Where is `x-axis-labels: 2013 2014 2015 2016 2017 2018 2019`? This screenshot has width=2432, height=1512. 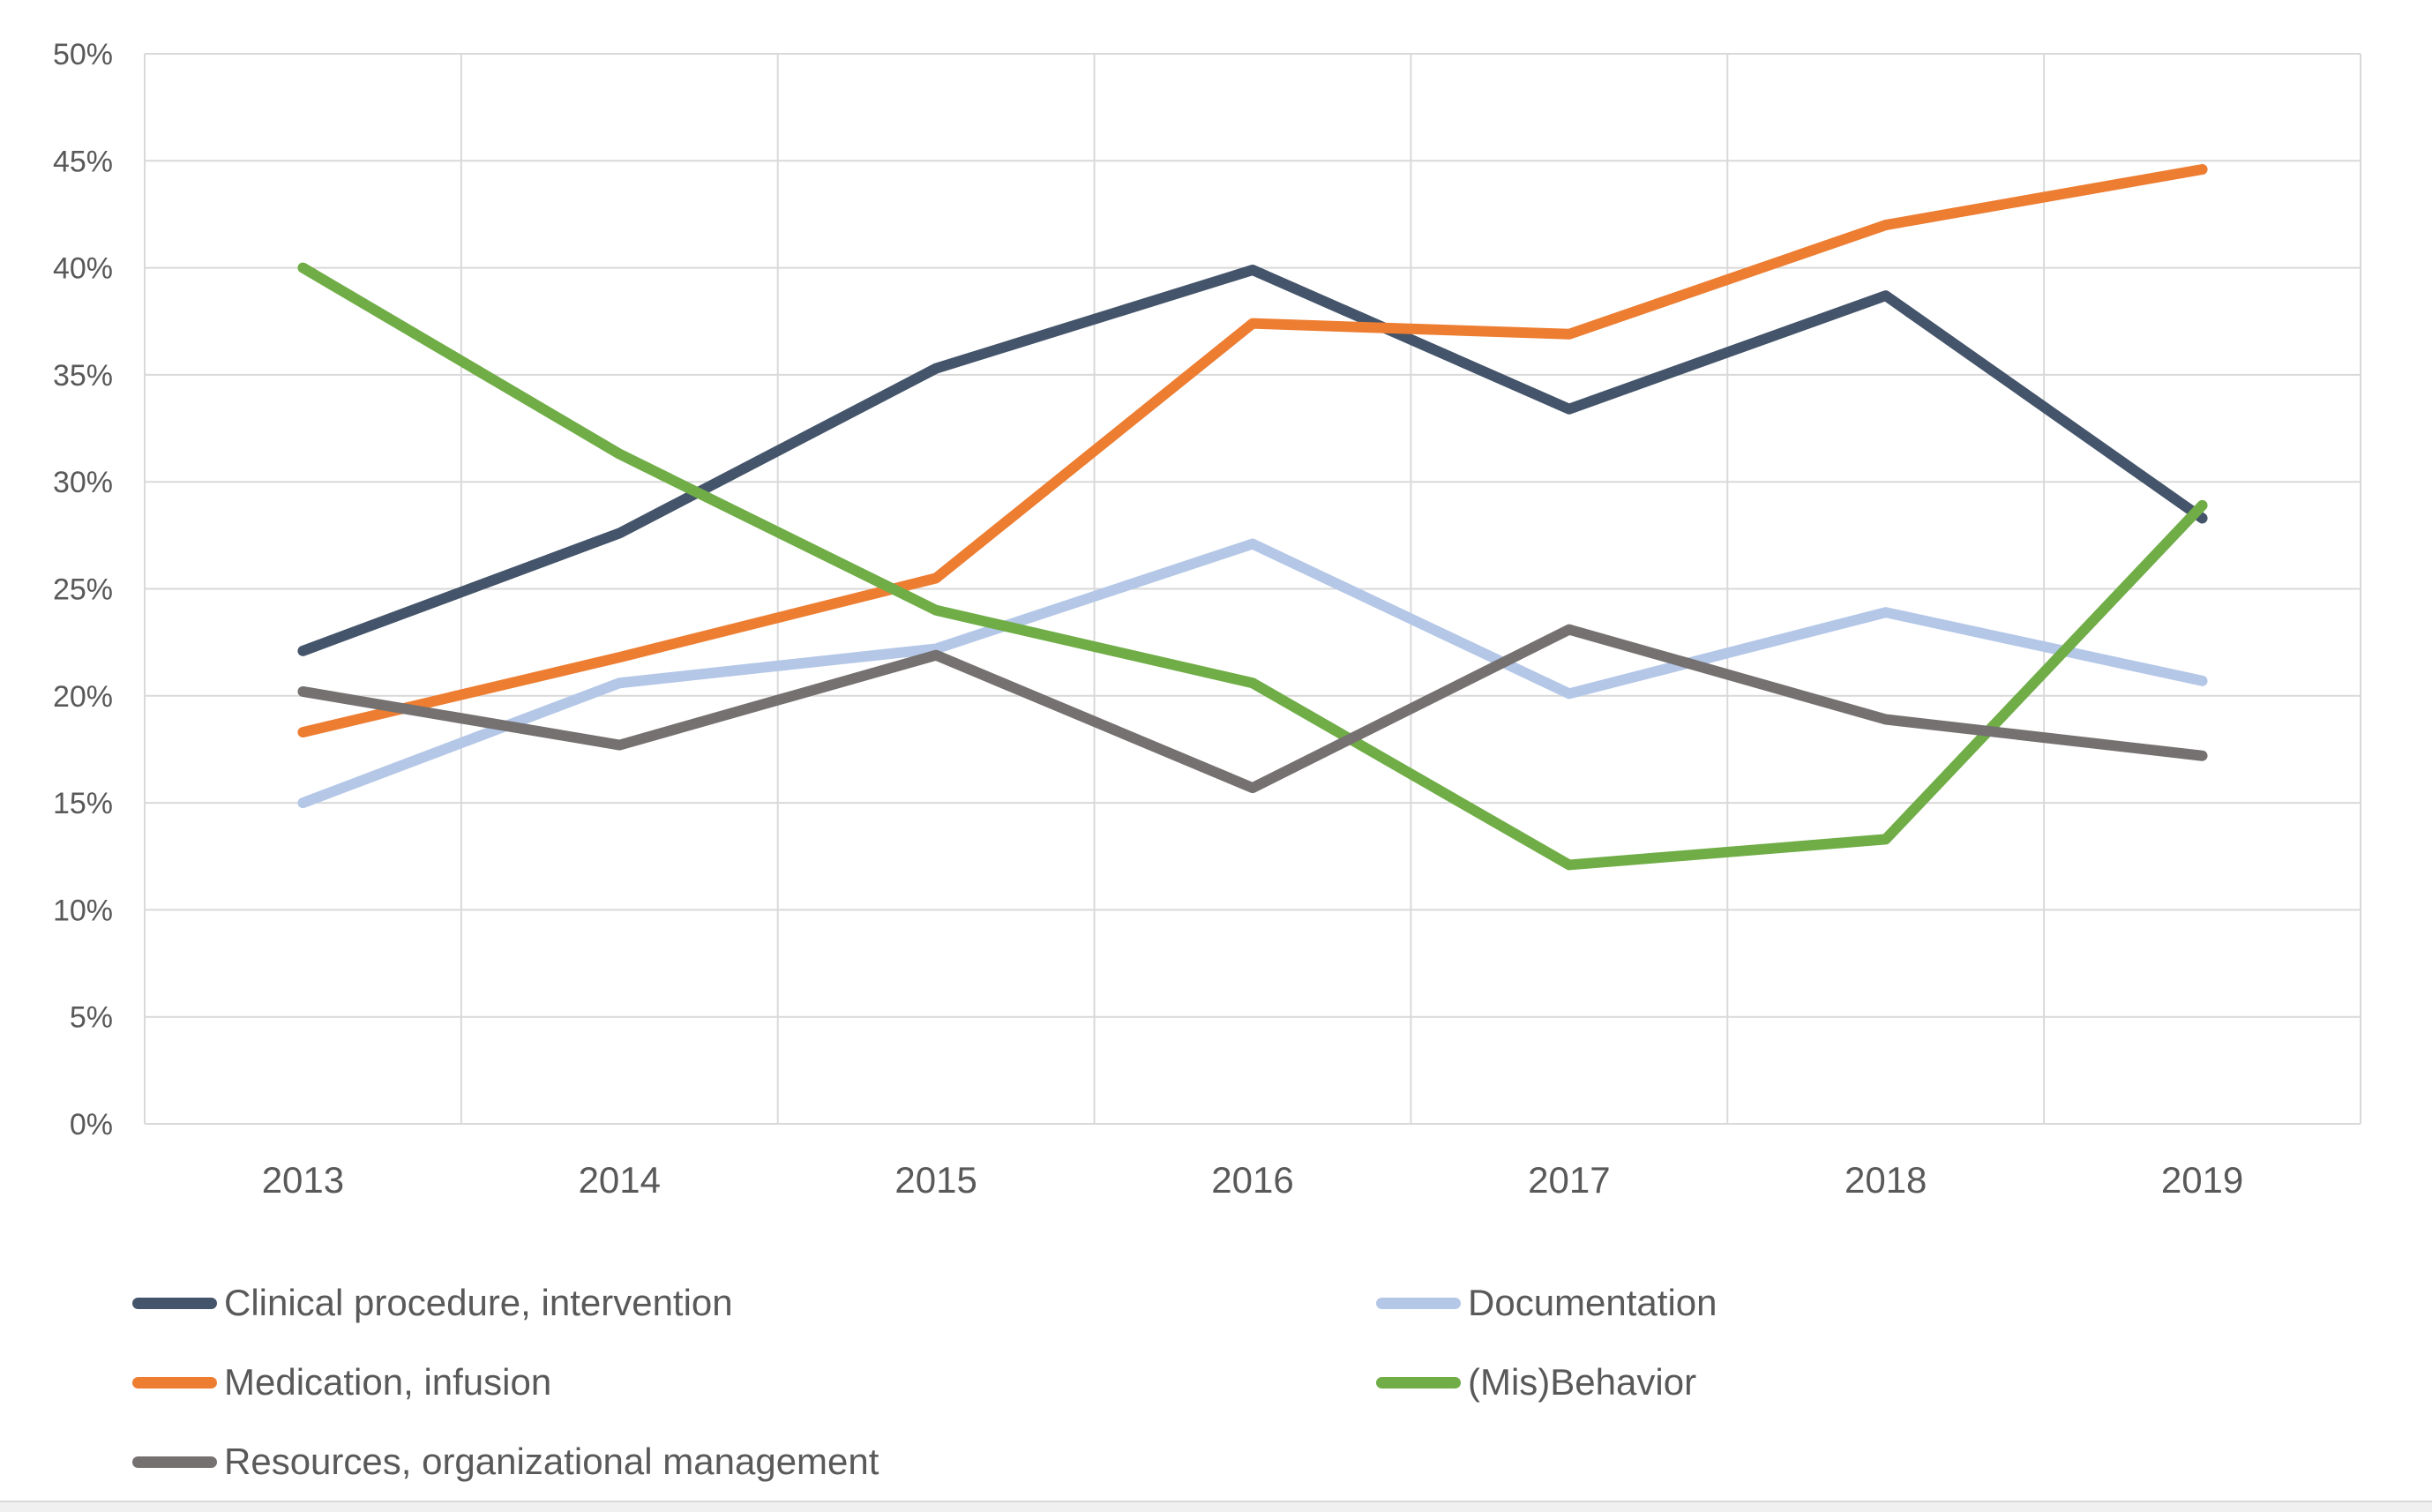 x-axis-labels: 2013 2014 2015 2016 2017 2018 2019 is located at coordinates (1253, 1180).